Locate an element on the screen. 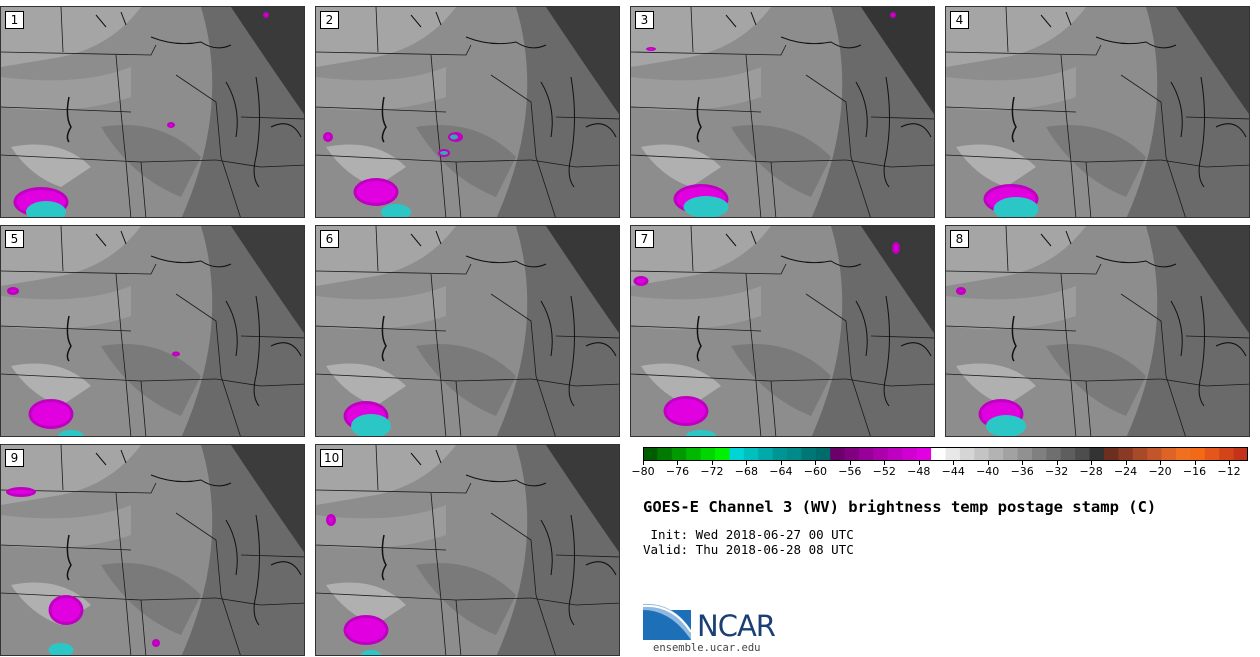  stamp-panel-6: 6 is located at coordinates (467, 331).